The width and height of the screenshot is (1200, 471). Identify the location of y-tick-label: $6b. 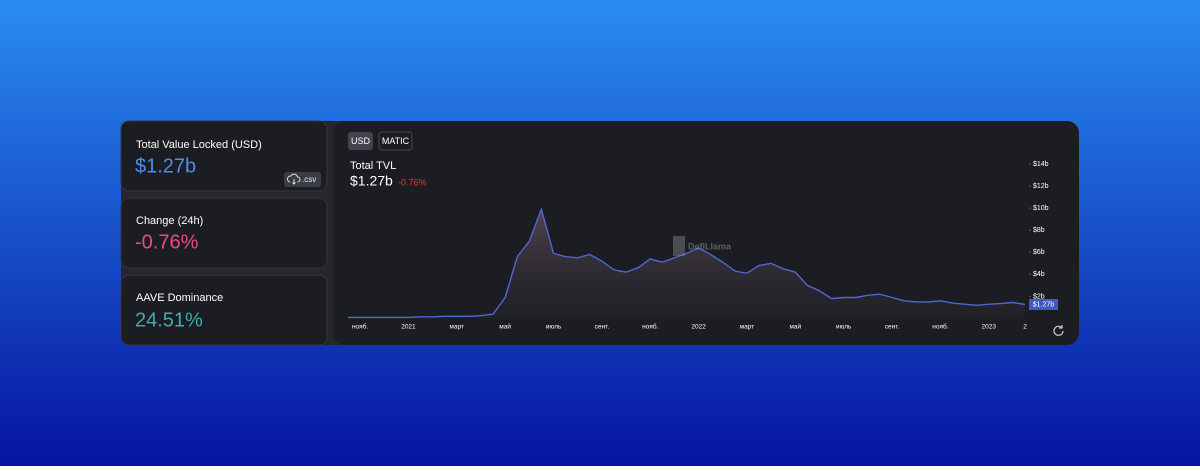
(1039, 252).